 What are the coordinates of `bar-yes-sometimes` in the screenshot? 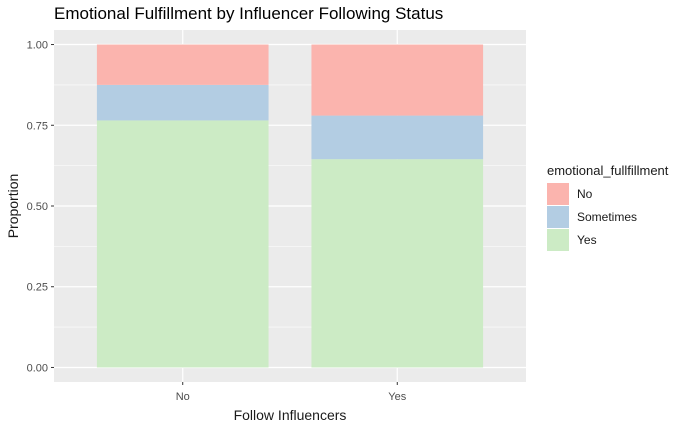 It's located at (397, 137).